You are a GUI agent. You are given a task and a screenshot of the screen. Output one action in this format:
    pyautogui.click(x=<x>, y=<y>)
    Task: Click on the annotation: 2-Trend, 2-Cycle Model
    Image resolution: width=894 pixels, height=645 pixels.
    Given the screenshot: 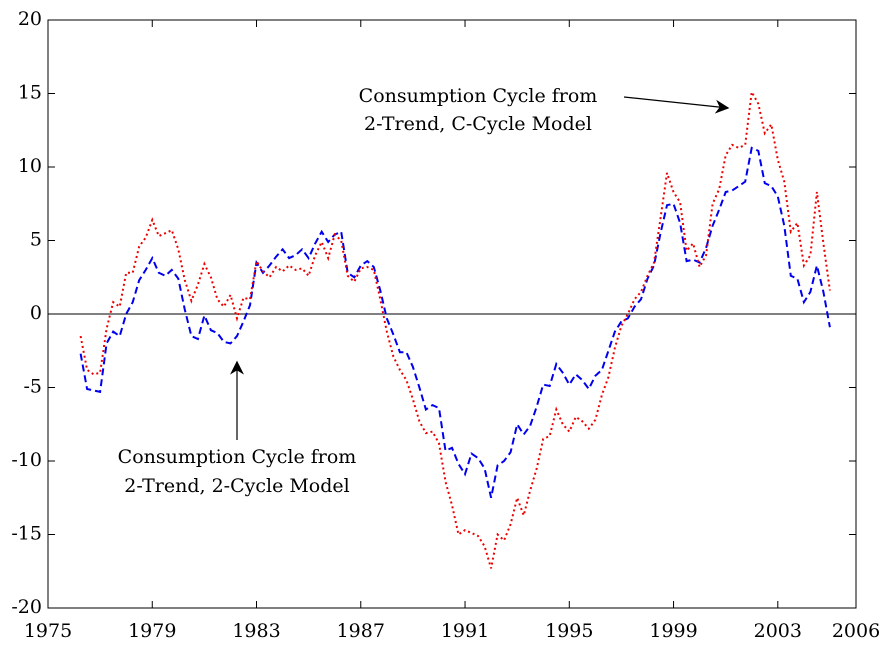 What is the action you would take?
    pyautogui.click(x=236, y=486)
    